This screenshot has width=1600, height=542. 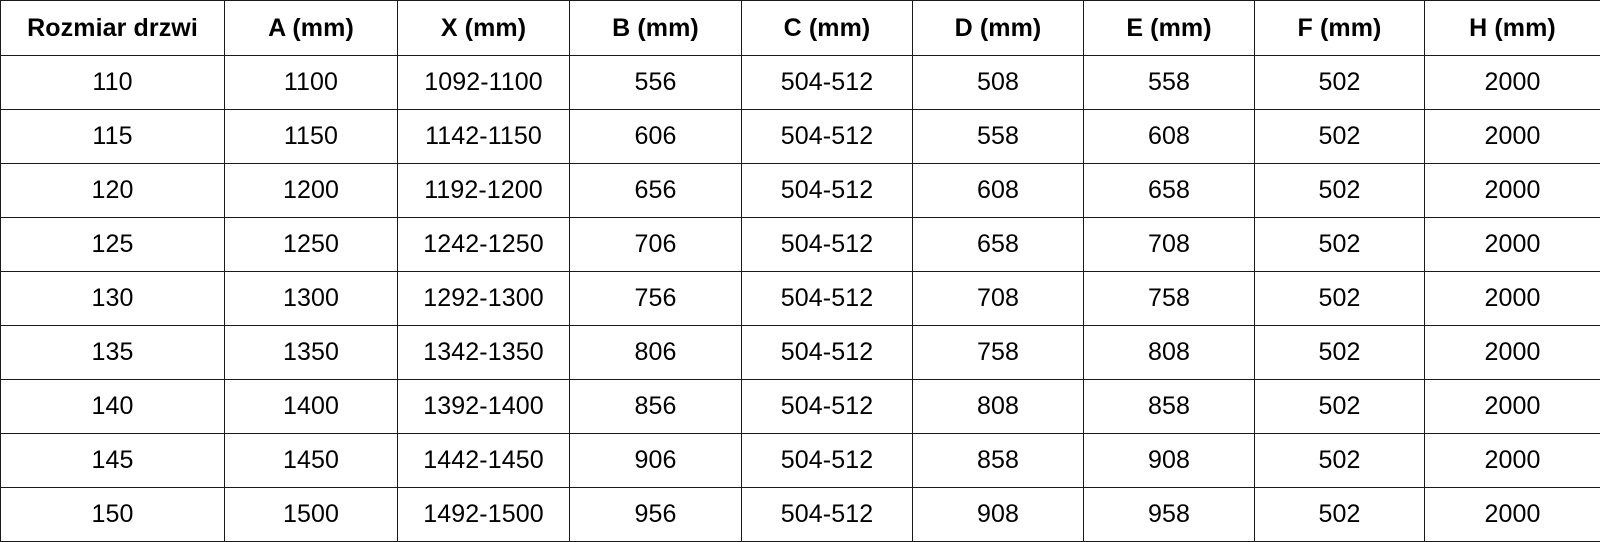 I want to click on cell-e: 958, so click(x=1169, y=515).